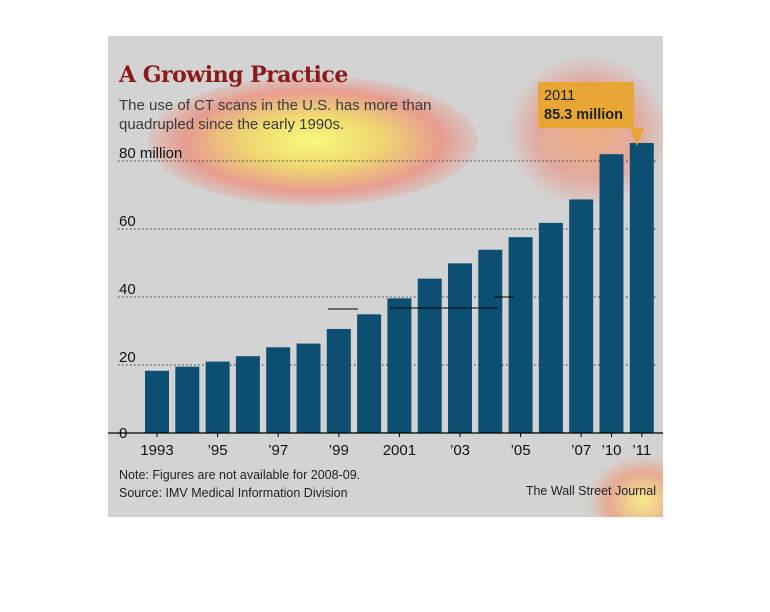 The image size is (770, 612). Describe the element at coordinates (278, 450) in the screenshot. I see `x-tick-label: ’97` at that location.